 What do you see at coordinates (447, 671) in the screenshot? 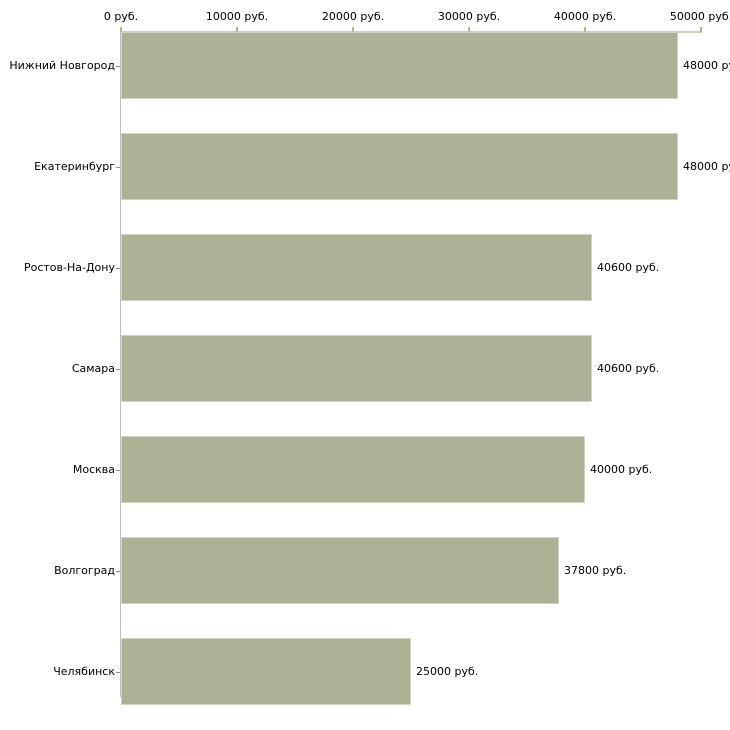
I see `value-label: 25000 руб.` at bounding box center [447, 671].